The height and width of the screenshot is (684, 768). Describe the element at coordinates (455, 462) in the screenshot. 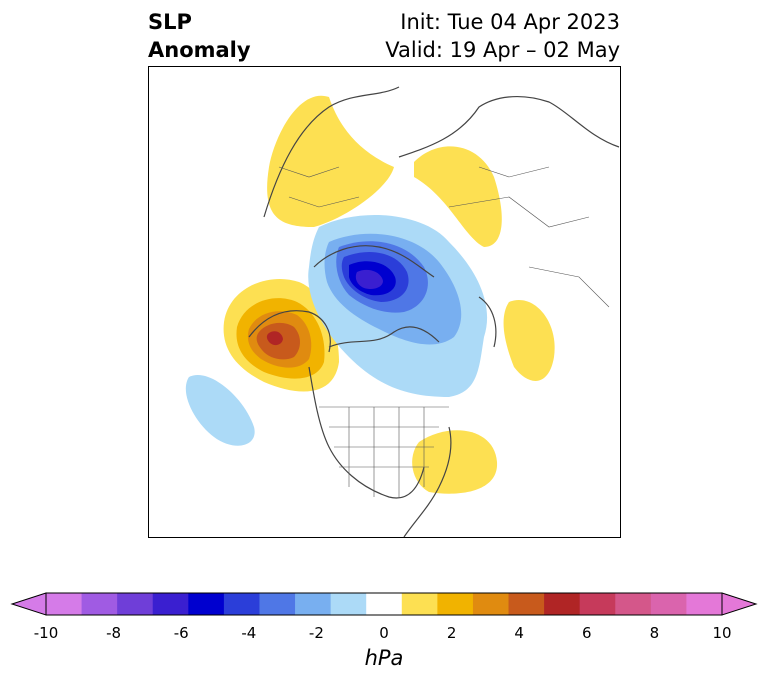

I see `positive-anomaly-atlantic` at that location.